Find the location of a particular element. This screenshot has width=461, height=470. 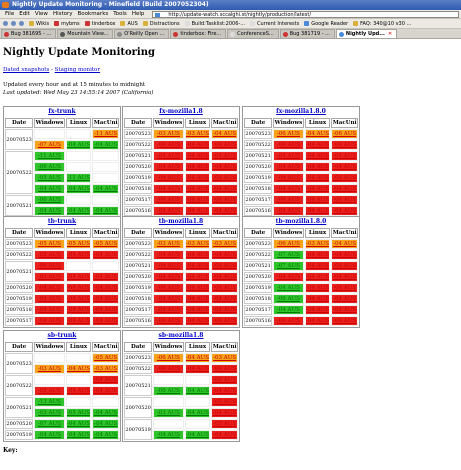

table-title-link: sb-mozilla1.8 is located at coordinates (181, 335).